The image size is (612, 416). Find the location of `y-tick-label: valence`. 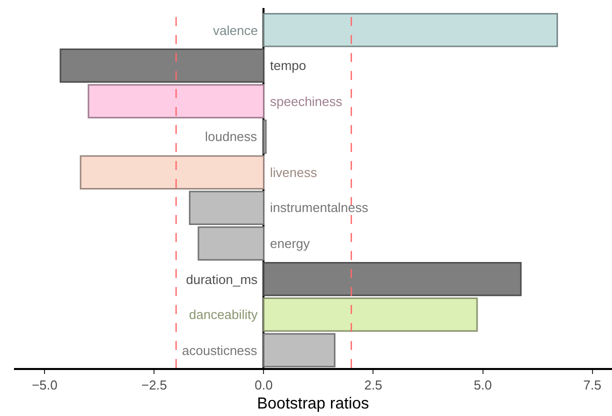

y-tick-label: valence is located at coordinates (235, 30).